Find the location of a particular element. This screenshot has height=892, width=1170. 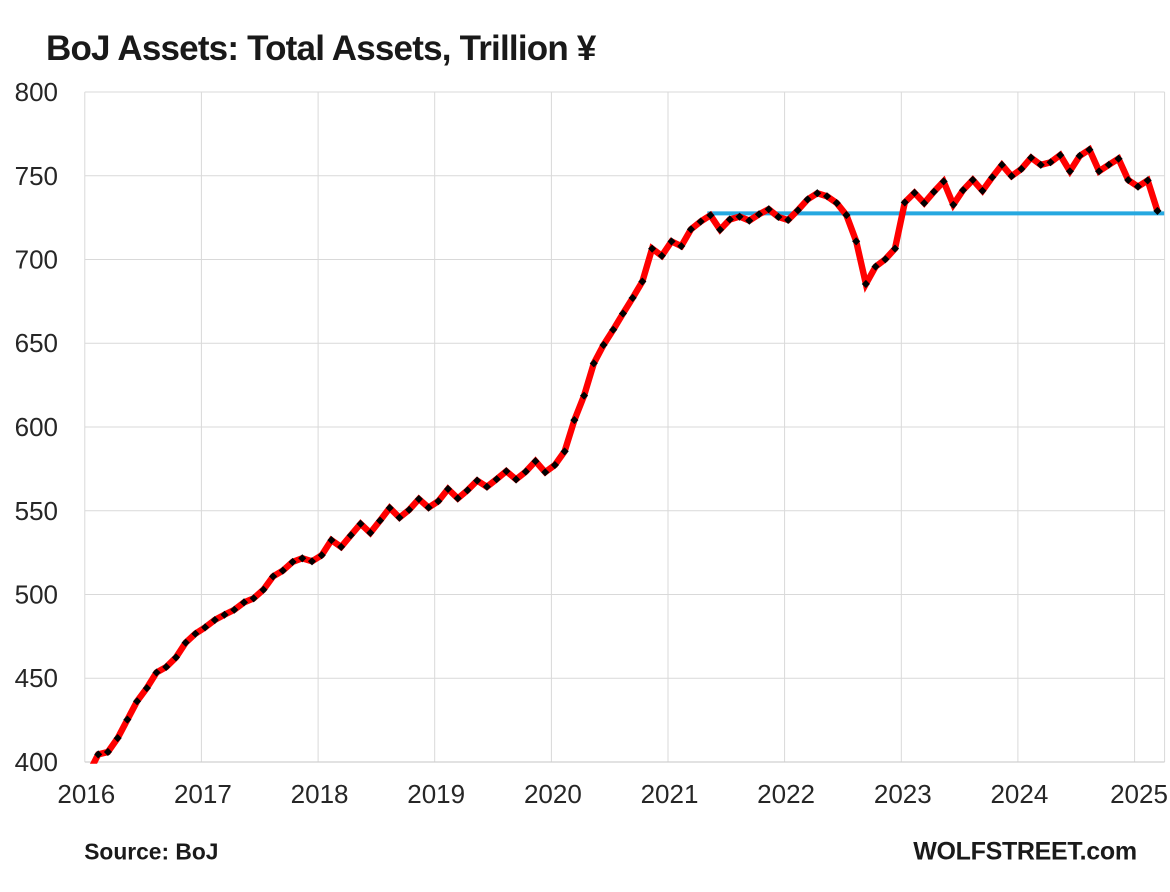

svg-text: 450 is located at coordinates (36, 678).